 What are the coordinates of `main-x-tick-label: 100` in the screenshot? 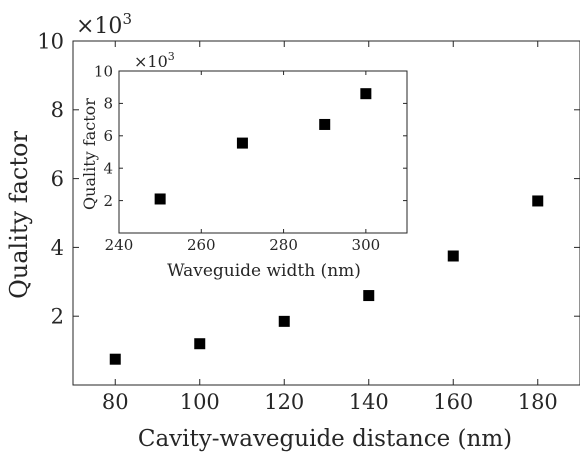 It's located at (200, 402).